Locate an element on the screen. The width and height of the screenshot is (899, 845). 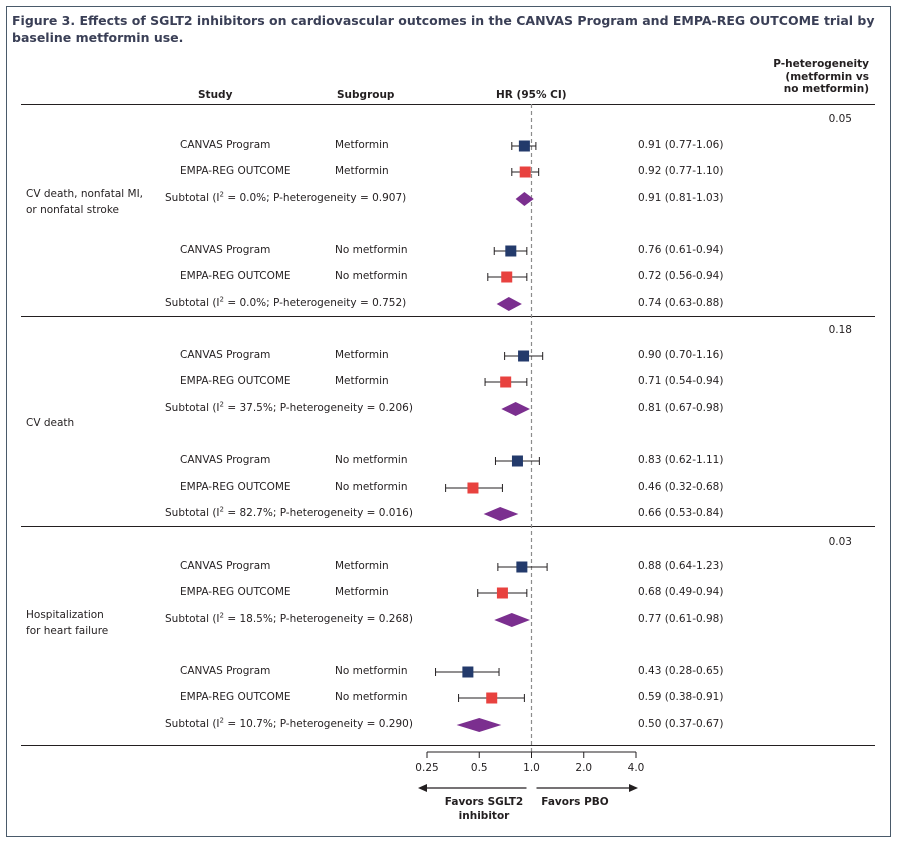
hr-ci-value: 0.71 (0.54-0.94) is located at coordinates (681, 381).